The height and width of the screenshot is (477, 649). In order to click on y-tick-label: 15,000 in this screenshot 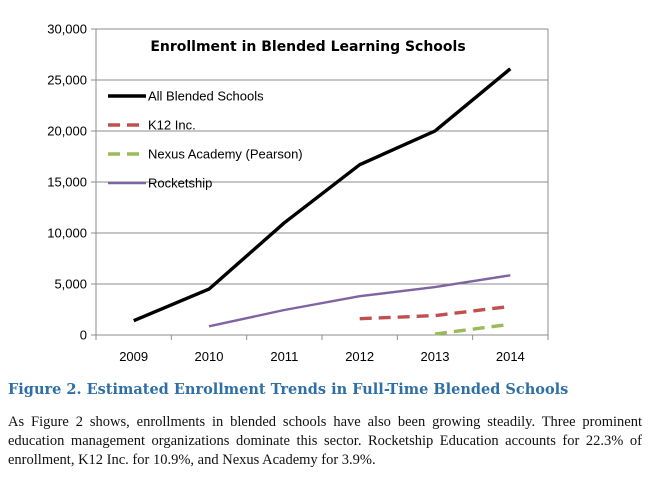, I will do `click(67, 182)`.